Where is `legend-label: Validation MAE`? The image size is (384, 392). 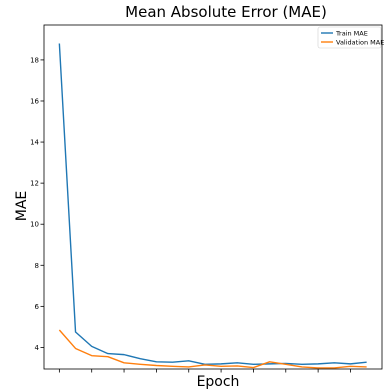 legend-label: Validation MAE is located at coordinates (360, 42).